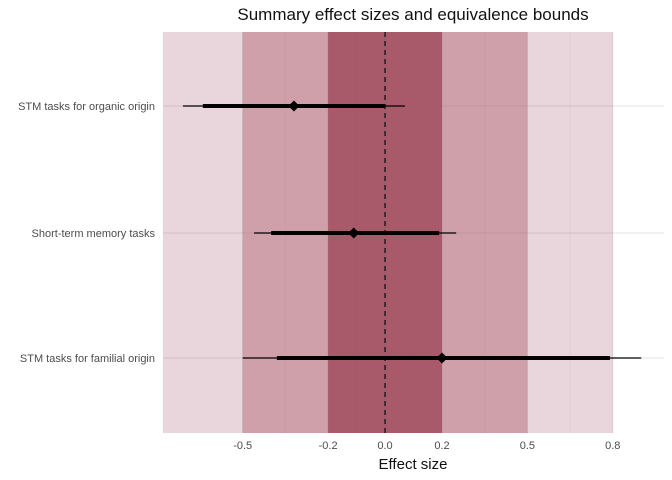  Describe the element at coordinates (527, 446) in the screenshot. I see `x-tick-label: 0.5` at that location.